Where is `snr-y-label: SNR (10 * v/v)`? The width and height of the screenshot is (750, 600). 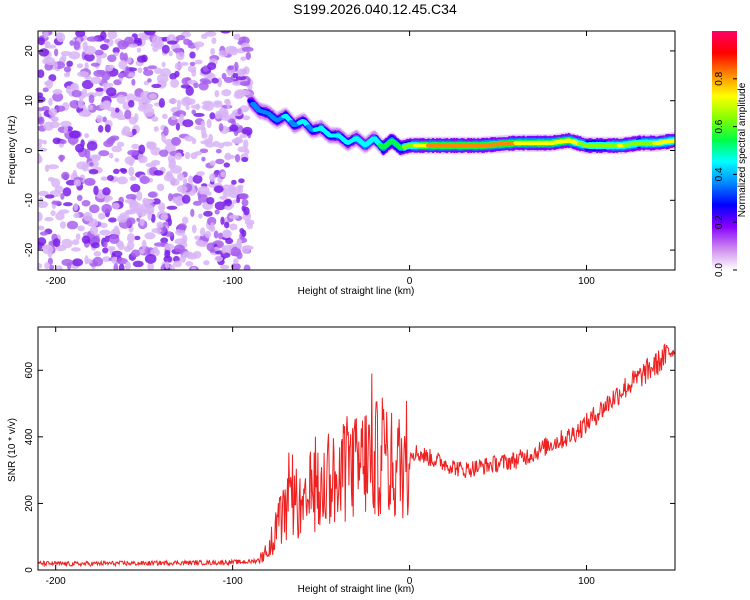
snr-y-label: SNR (10 * v/v) is located at coordinates (12, 450).